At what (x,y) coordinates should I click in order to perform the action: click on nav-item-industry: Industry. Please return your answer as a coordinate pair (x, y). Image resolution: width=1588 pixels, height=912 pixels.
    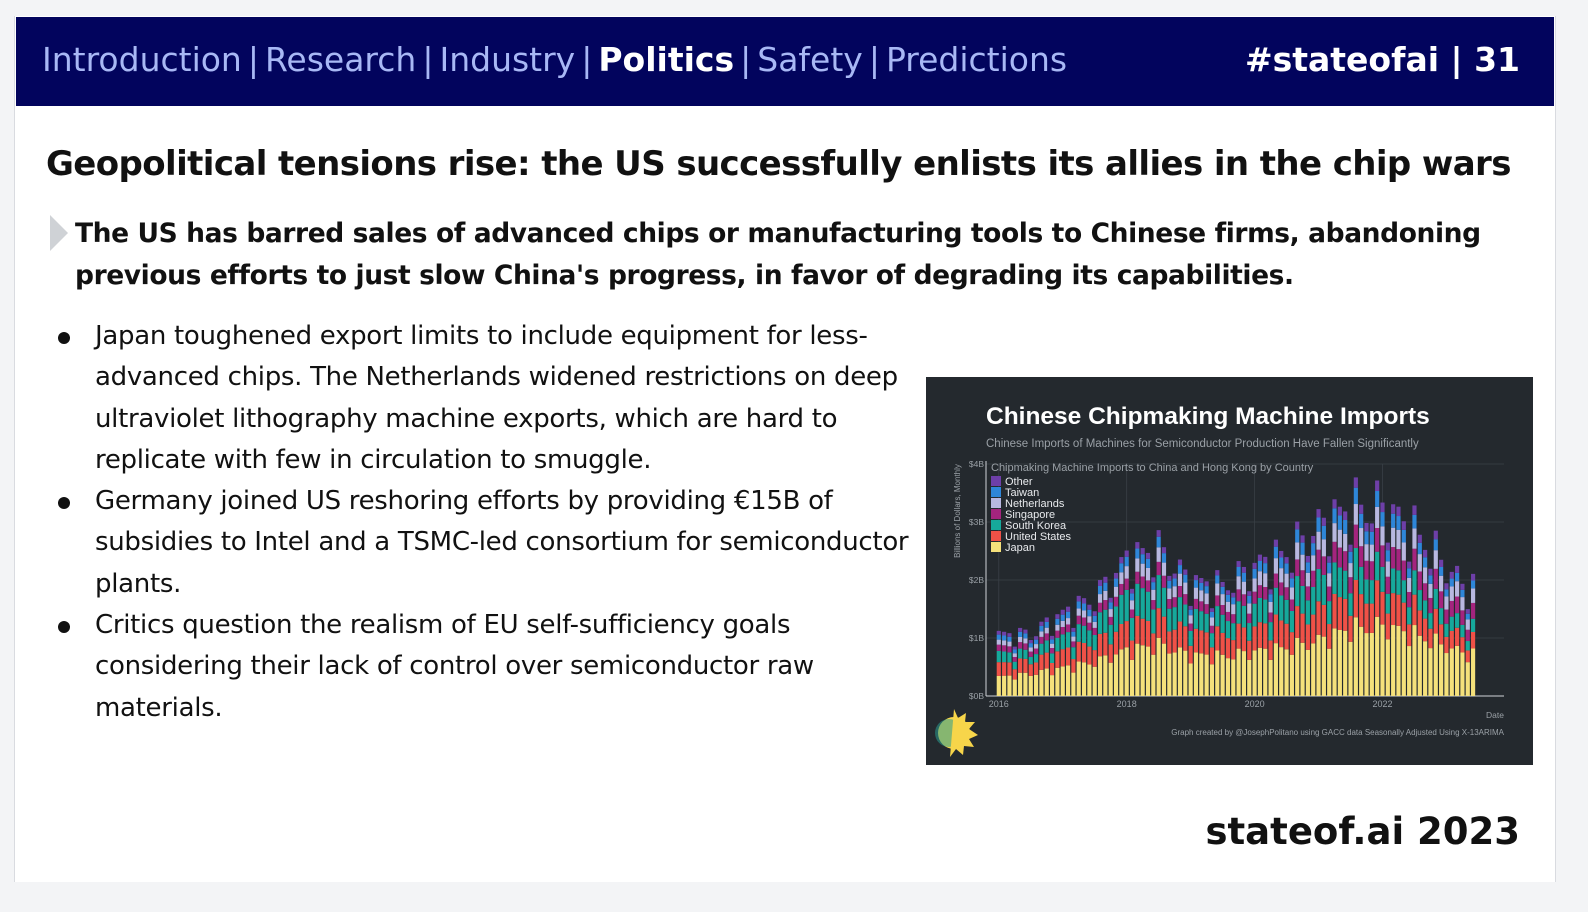
    Looking at the image, I should click on (507, 59).